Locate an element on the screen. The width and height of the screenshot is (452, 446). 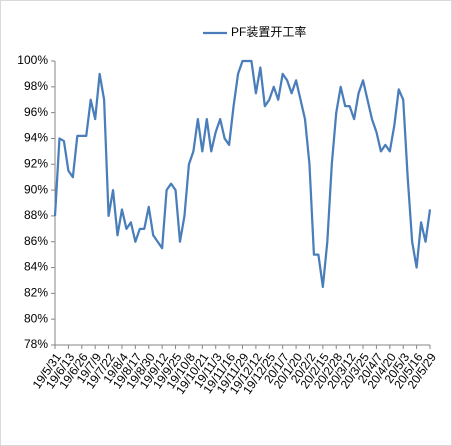
y-tick-label: 98% is located at coordinates (36, 86).